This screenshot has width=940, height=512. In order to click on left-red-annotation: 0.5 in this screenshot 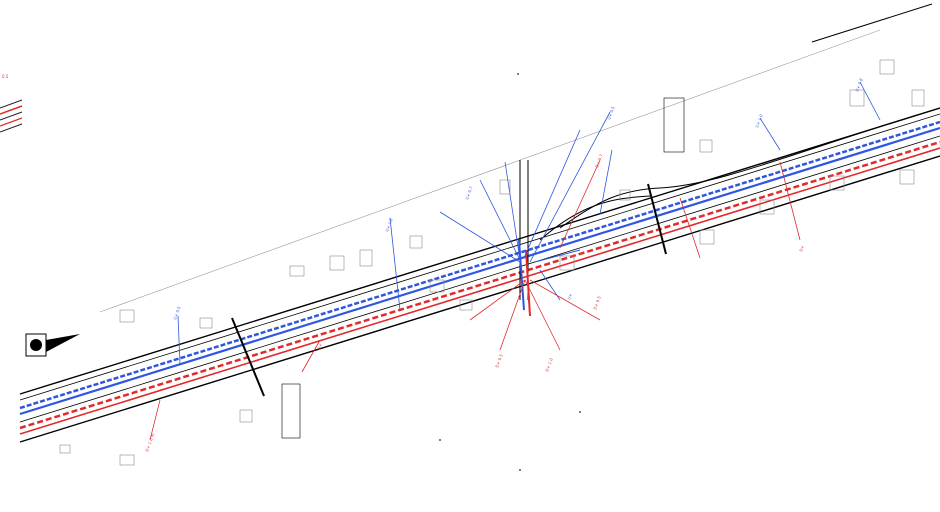, I will do `click(5, 76)`.